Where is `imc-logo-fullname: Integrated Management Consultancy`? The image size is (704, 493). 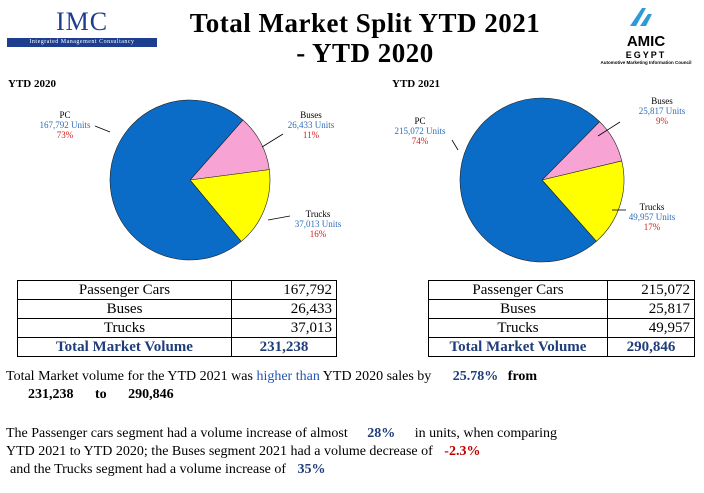
imc-logo-fullname: Integrated Management Consultancy is located at coordinates (82, 42).